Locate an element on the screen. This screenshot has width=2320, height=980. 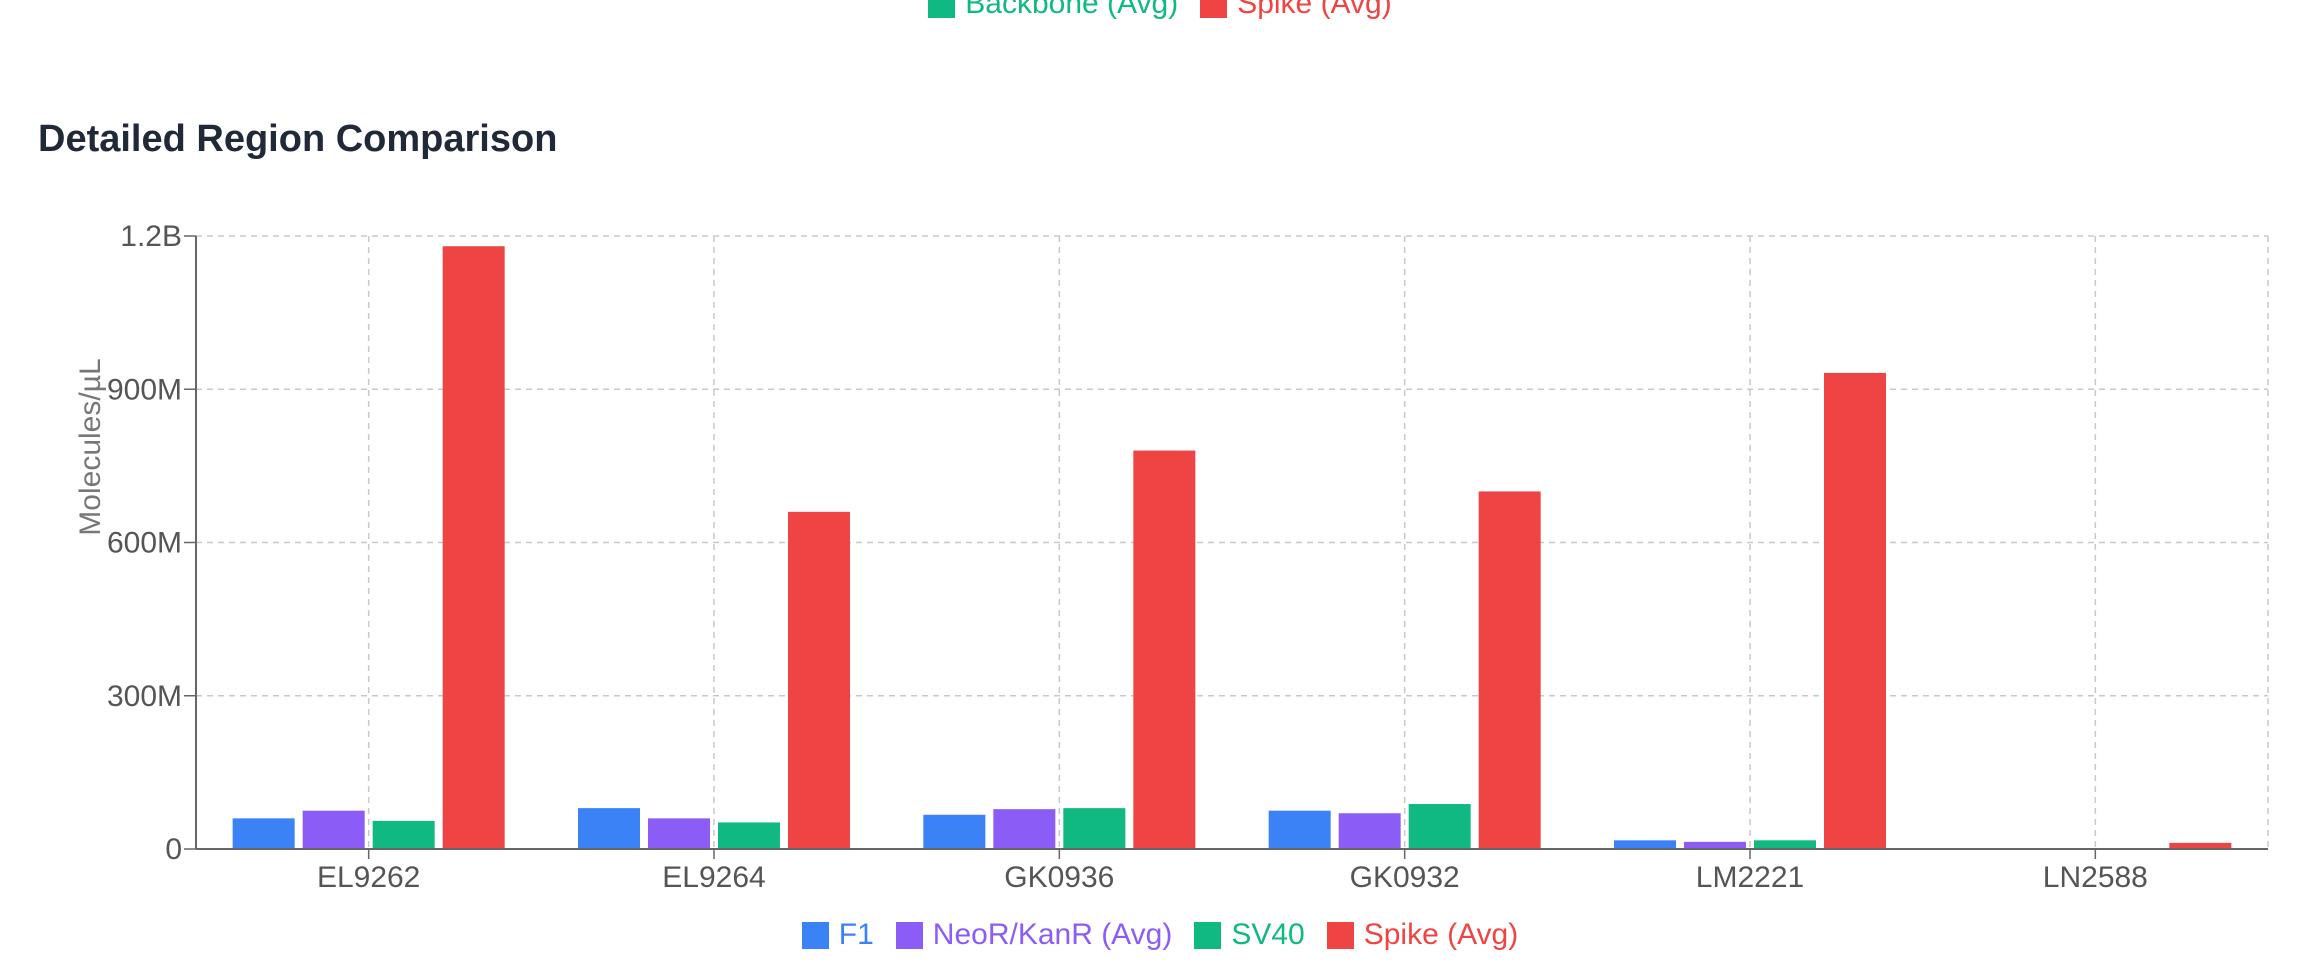
legend-item-backbone: Backbone (Avg) is located at coordinates (1053, 11).